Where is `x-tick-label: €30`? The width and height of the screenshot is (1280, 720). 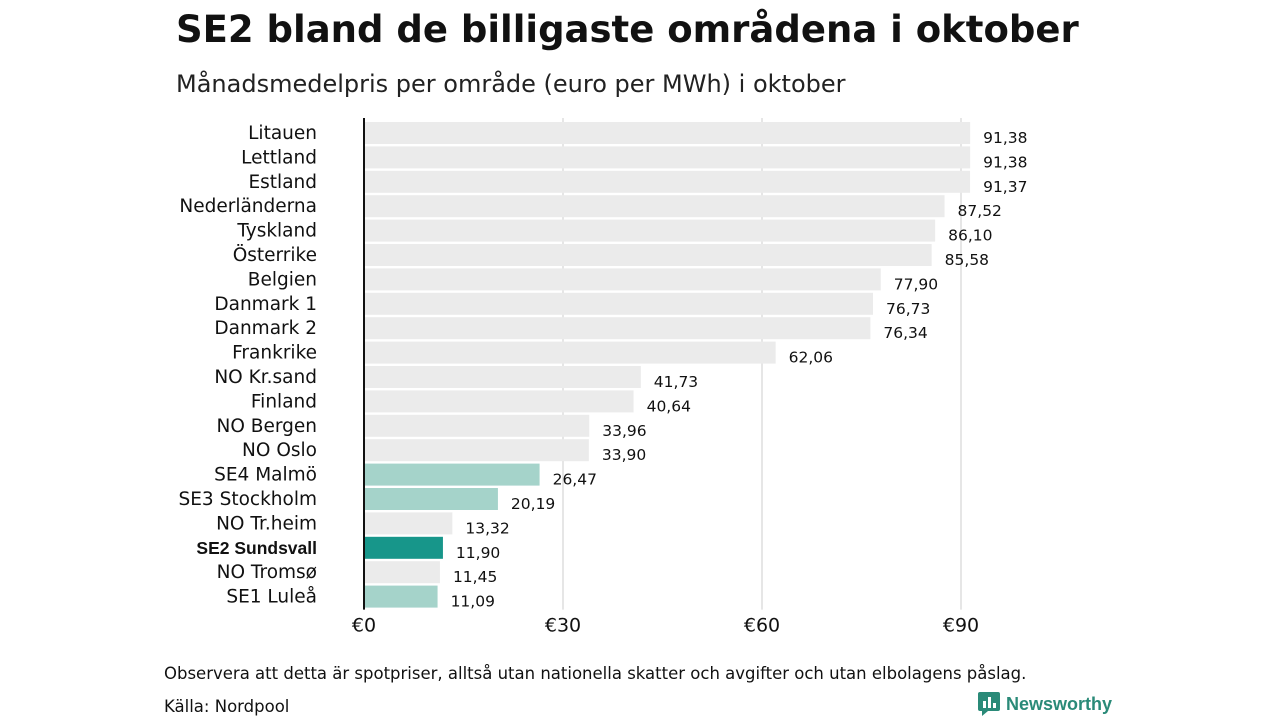 x-tick-label: €30 is located at coordinates (563, 626).